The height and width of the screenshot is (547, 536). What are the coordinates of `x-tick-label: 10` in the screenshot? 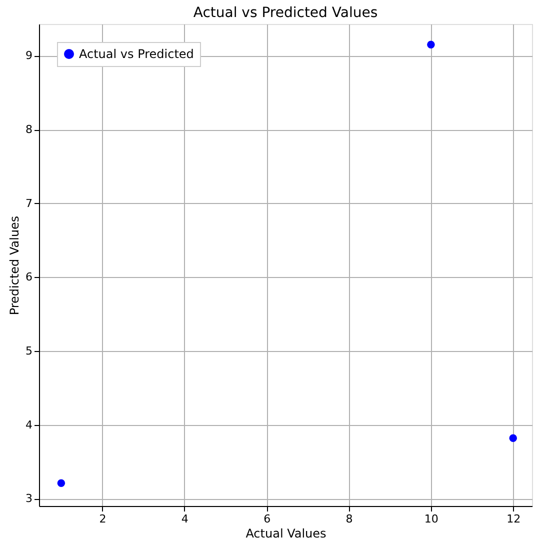 It's located at (431, 519).